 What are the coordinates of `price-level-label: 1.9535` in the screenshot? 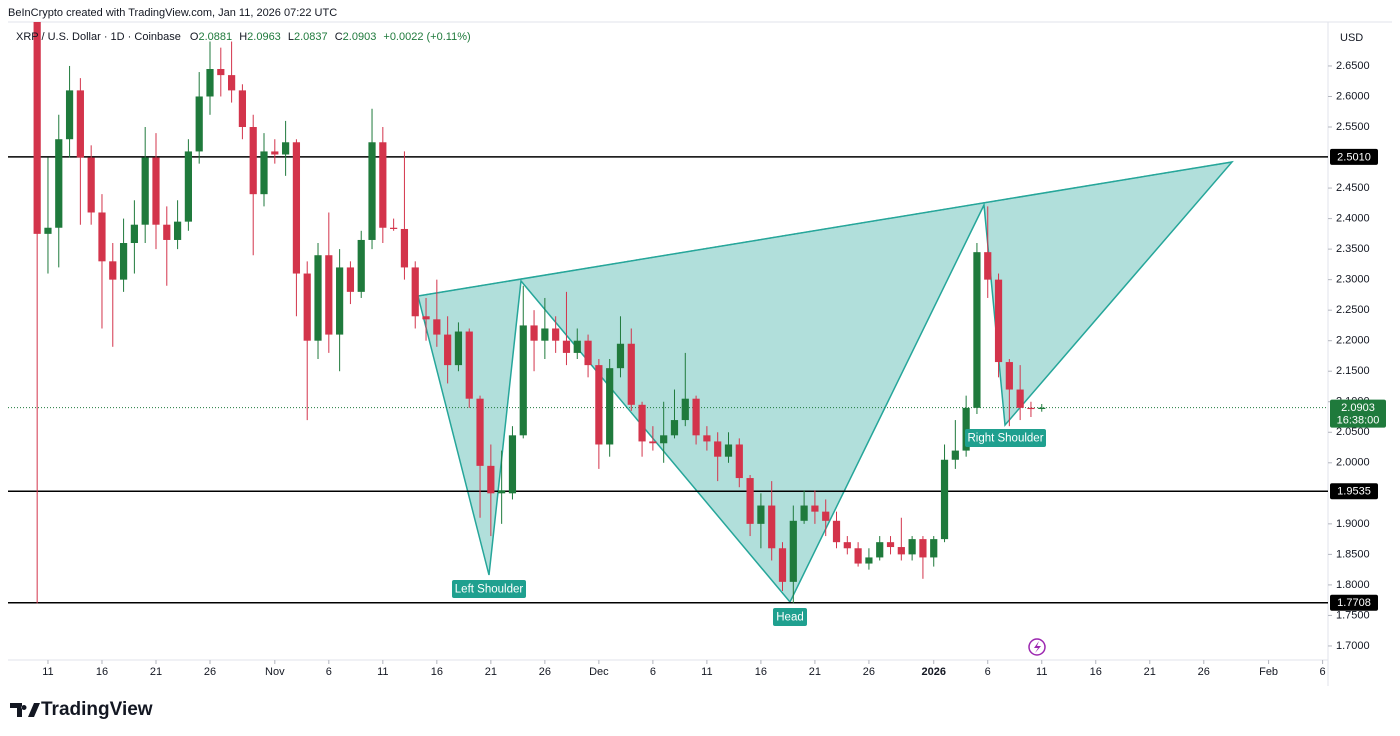 It's located at (1354, 492).